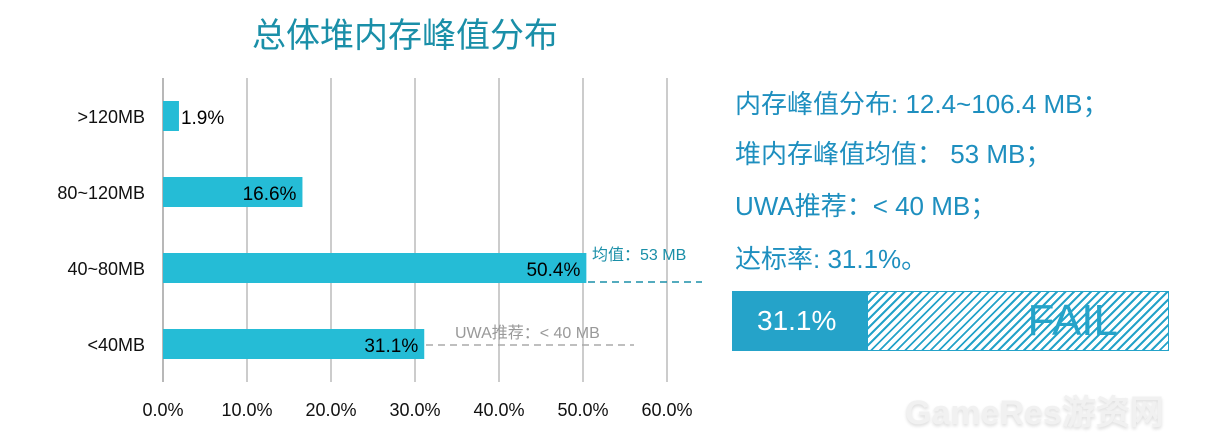 Image resolution: width=1209 pixels, height=434 pixels. Describe the element at coordinates (922, 104) in the screenshot. I see `info-line-range: 内存峰值分布: 12.4~106.4 MB；` at that location.